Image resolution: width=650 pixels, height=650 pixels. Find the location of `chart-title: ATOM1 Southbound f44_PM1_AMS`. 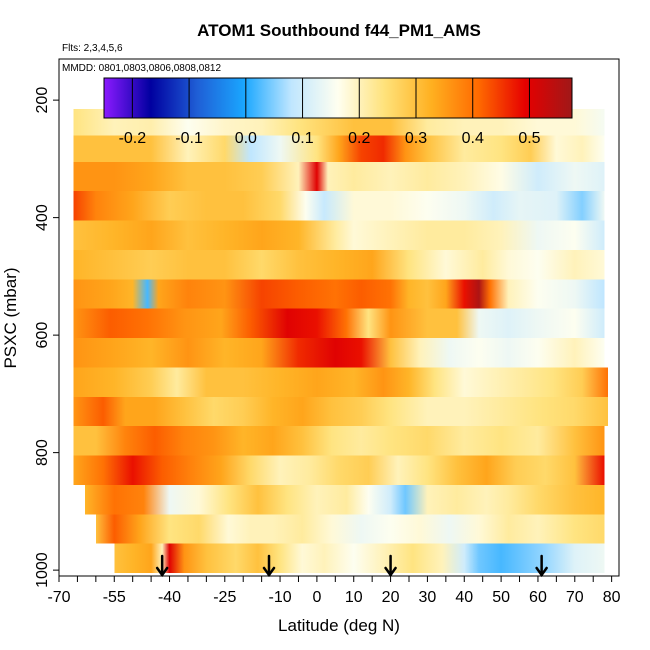

chart-title: ATOM1 Southbound f44_PM1_AMS is located at coordinates (339, 30).